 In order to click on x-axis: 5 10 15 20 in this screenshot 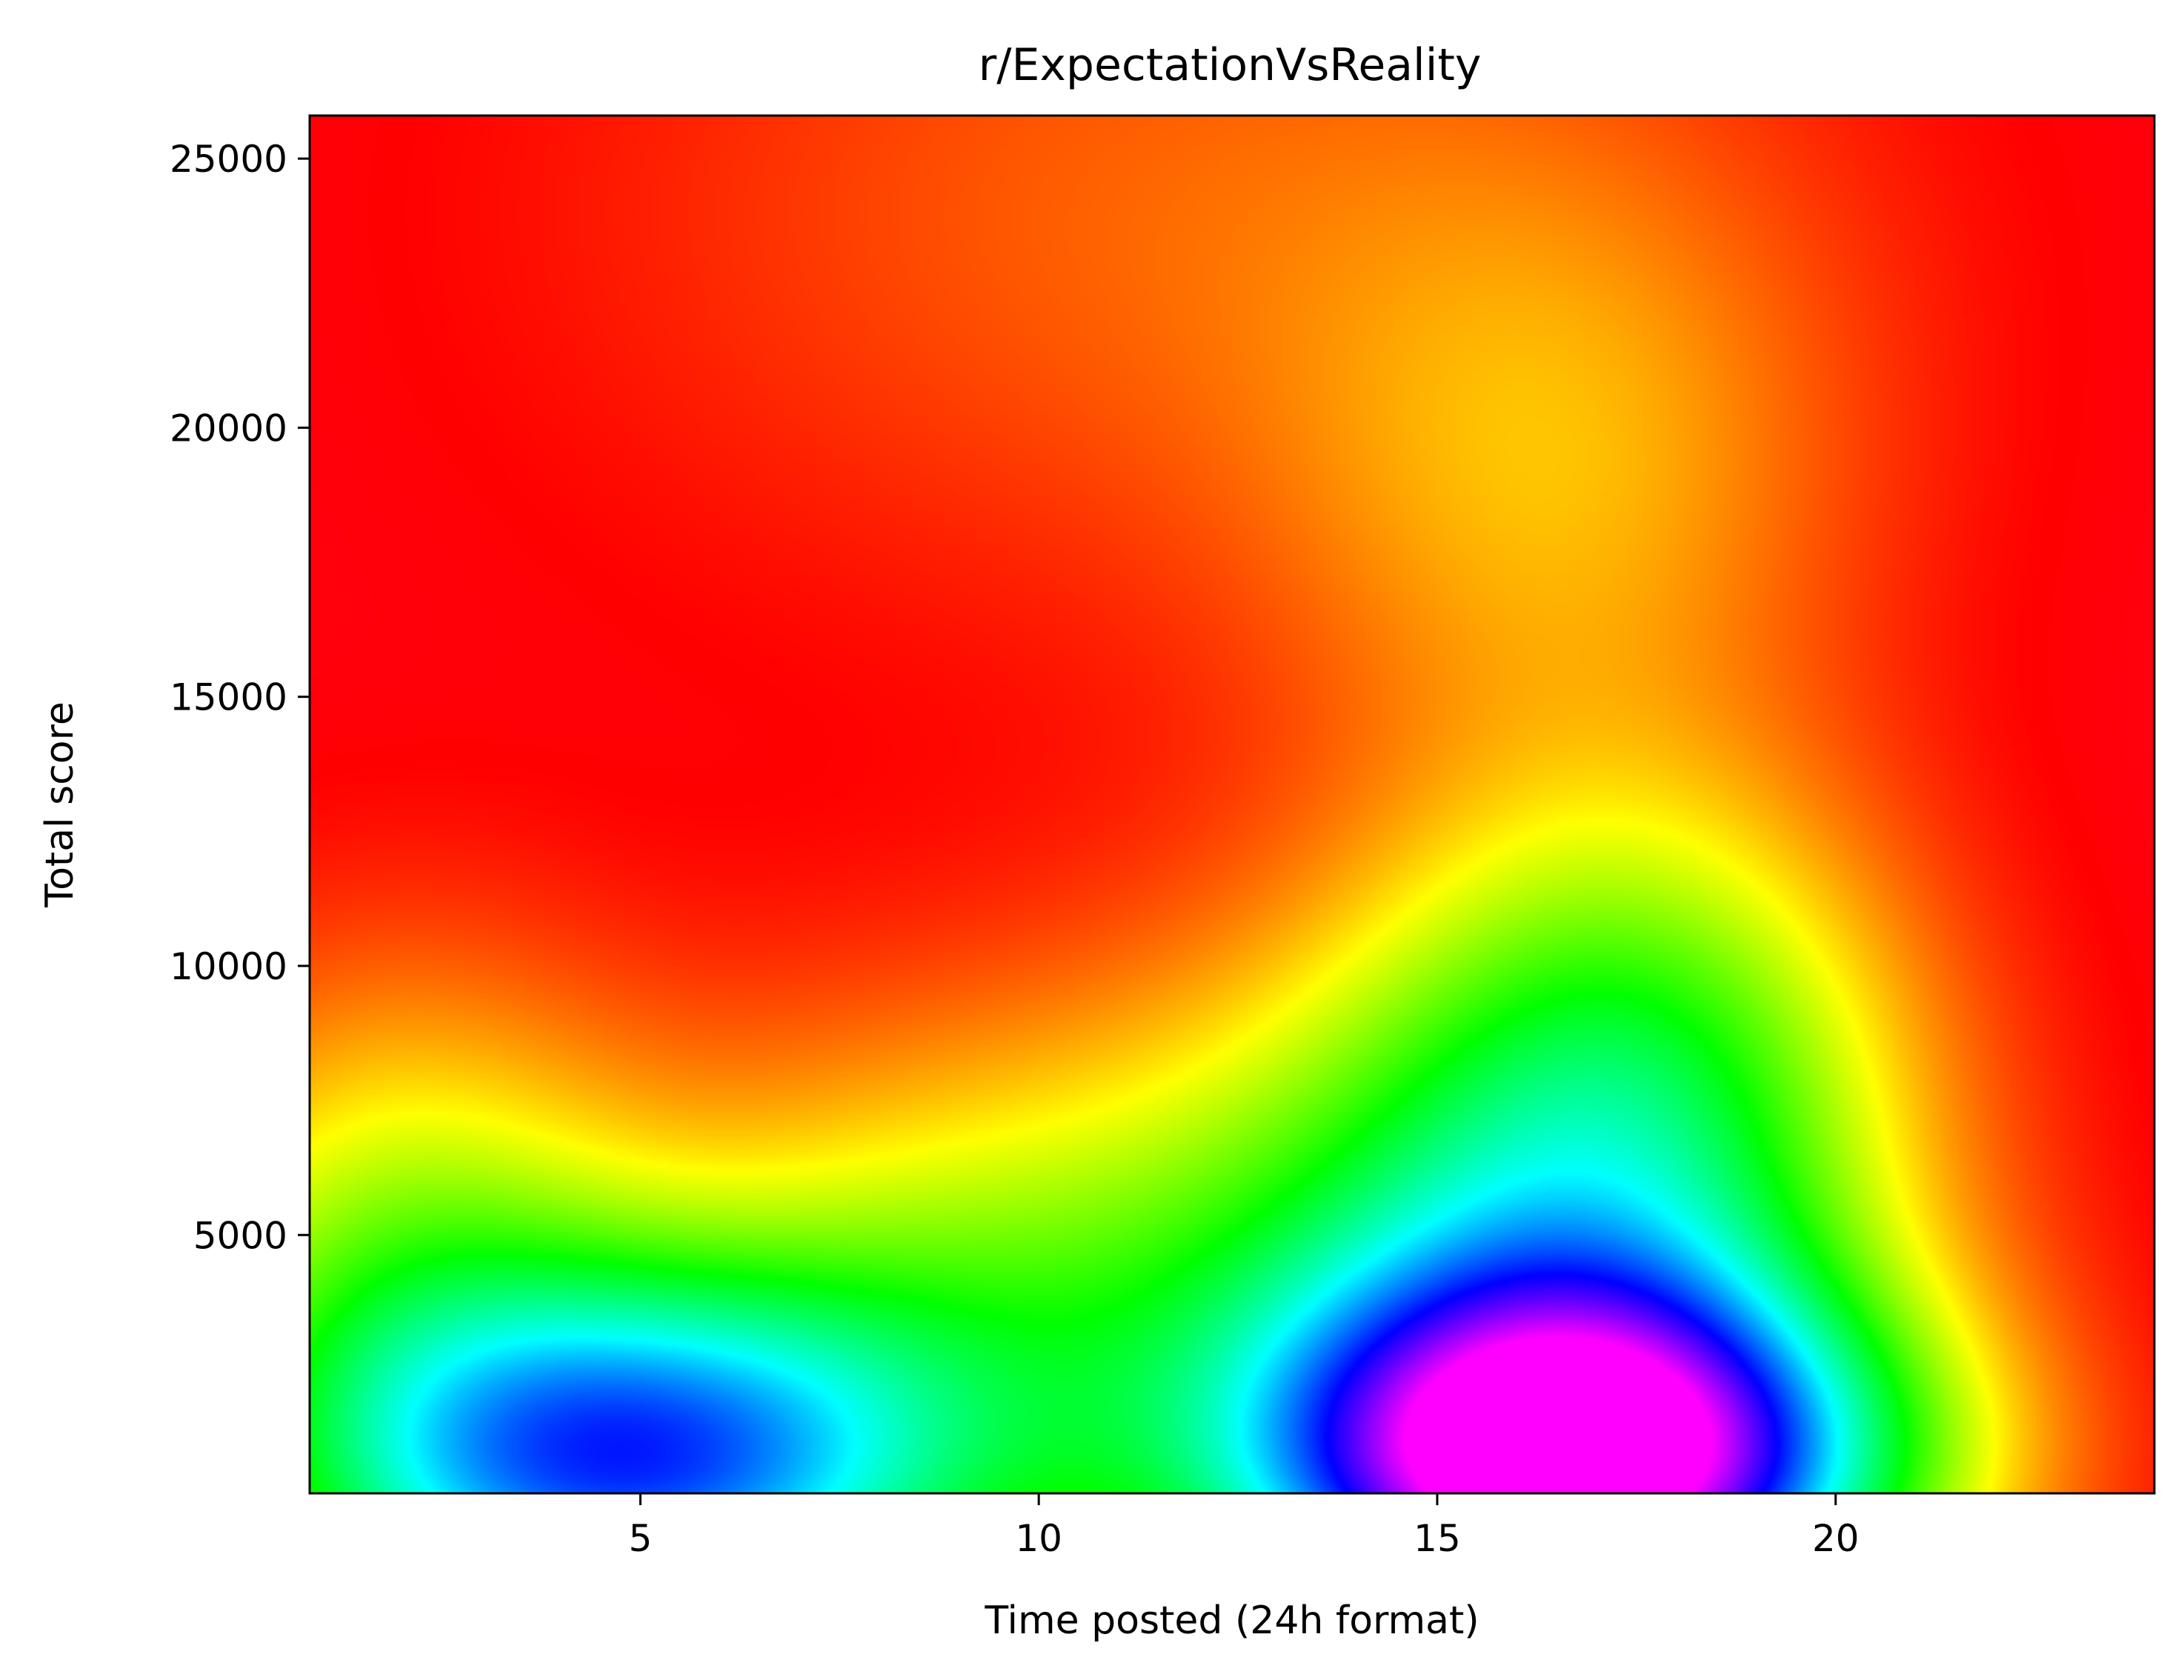, I will do `click(1244, 1526)`.